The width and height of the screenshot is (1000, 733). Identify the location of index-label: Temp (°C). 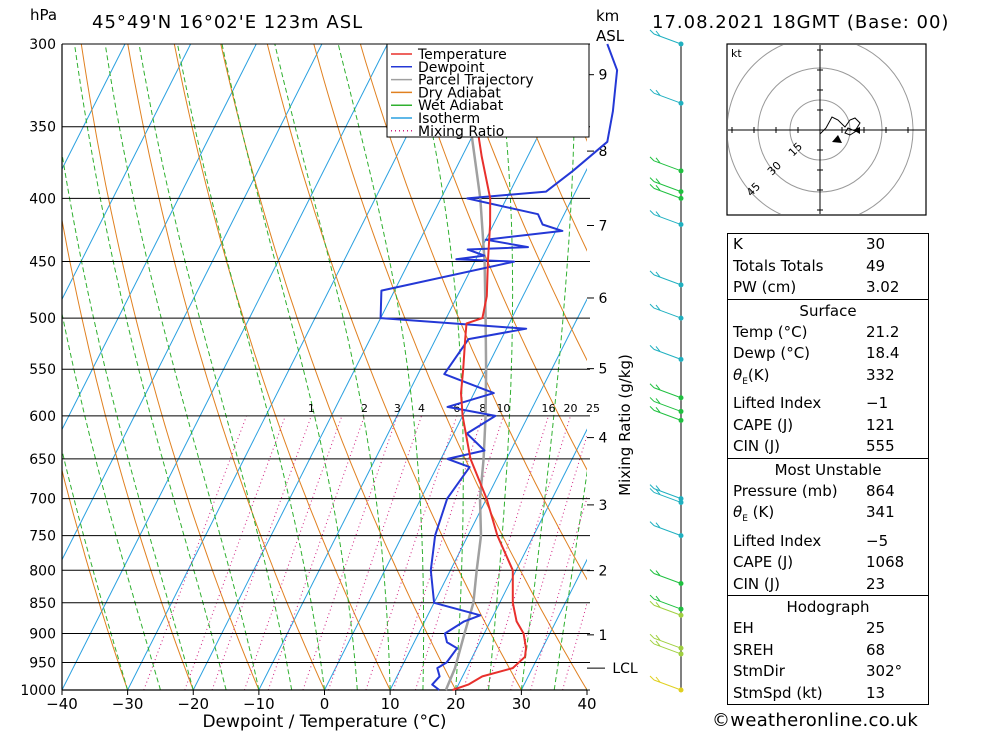
(770, 331).